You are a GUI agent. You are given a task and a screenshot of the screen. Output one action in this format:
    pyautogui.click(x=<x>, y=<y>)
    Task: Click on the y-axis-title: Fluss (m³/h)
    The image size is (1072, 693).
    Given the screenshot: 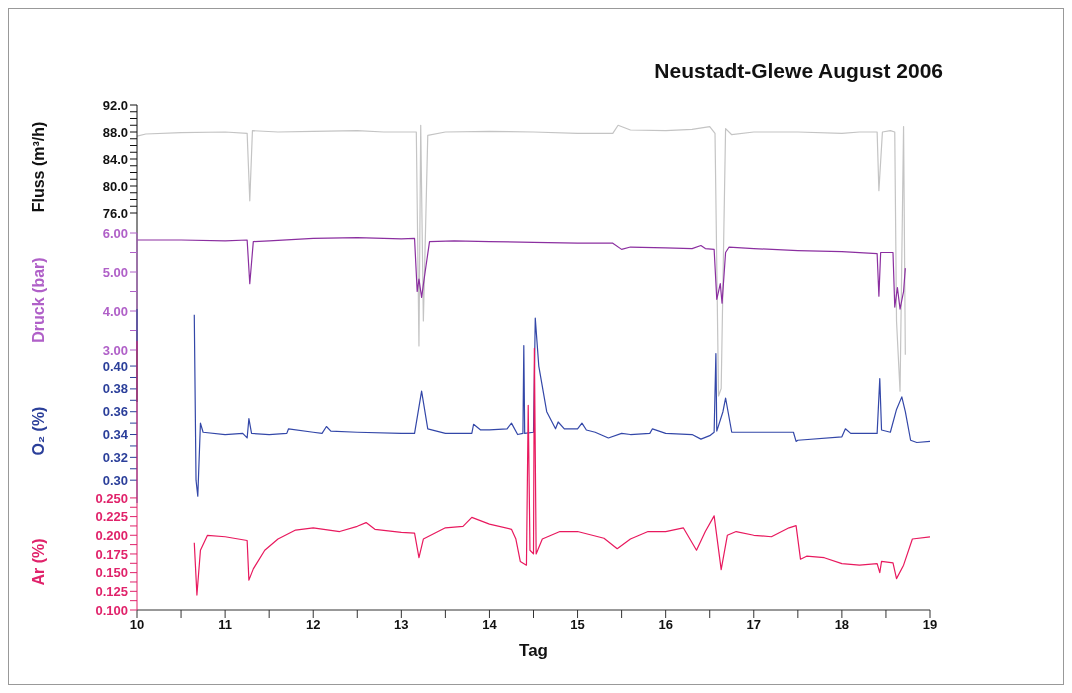 What is the action you would take?
    pyautogui.click(x=39, y=167)
    